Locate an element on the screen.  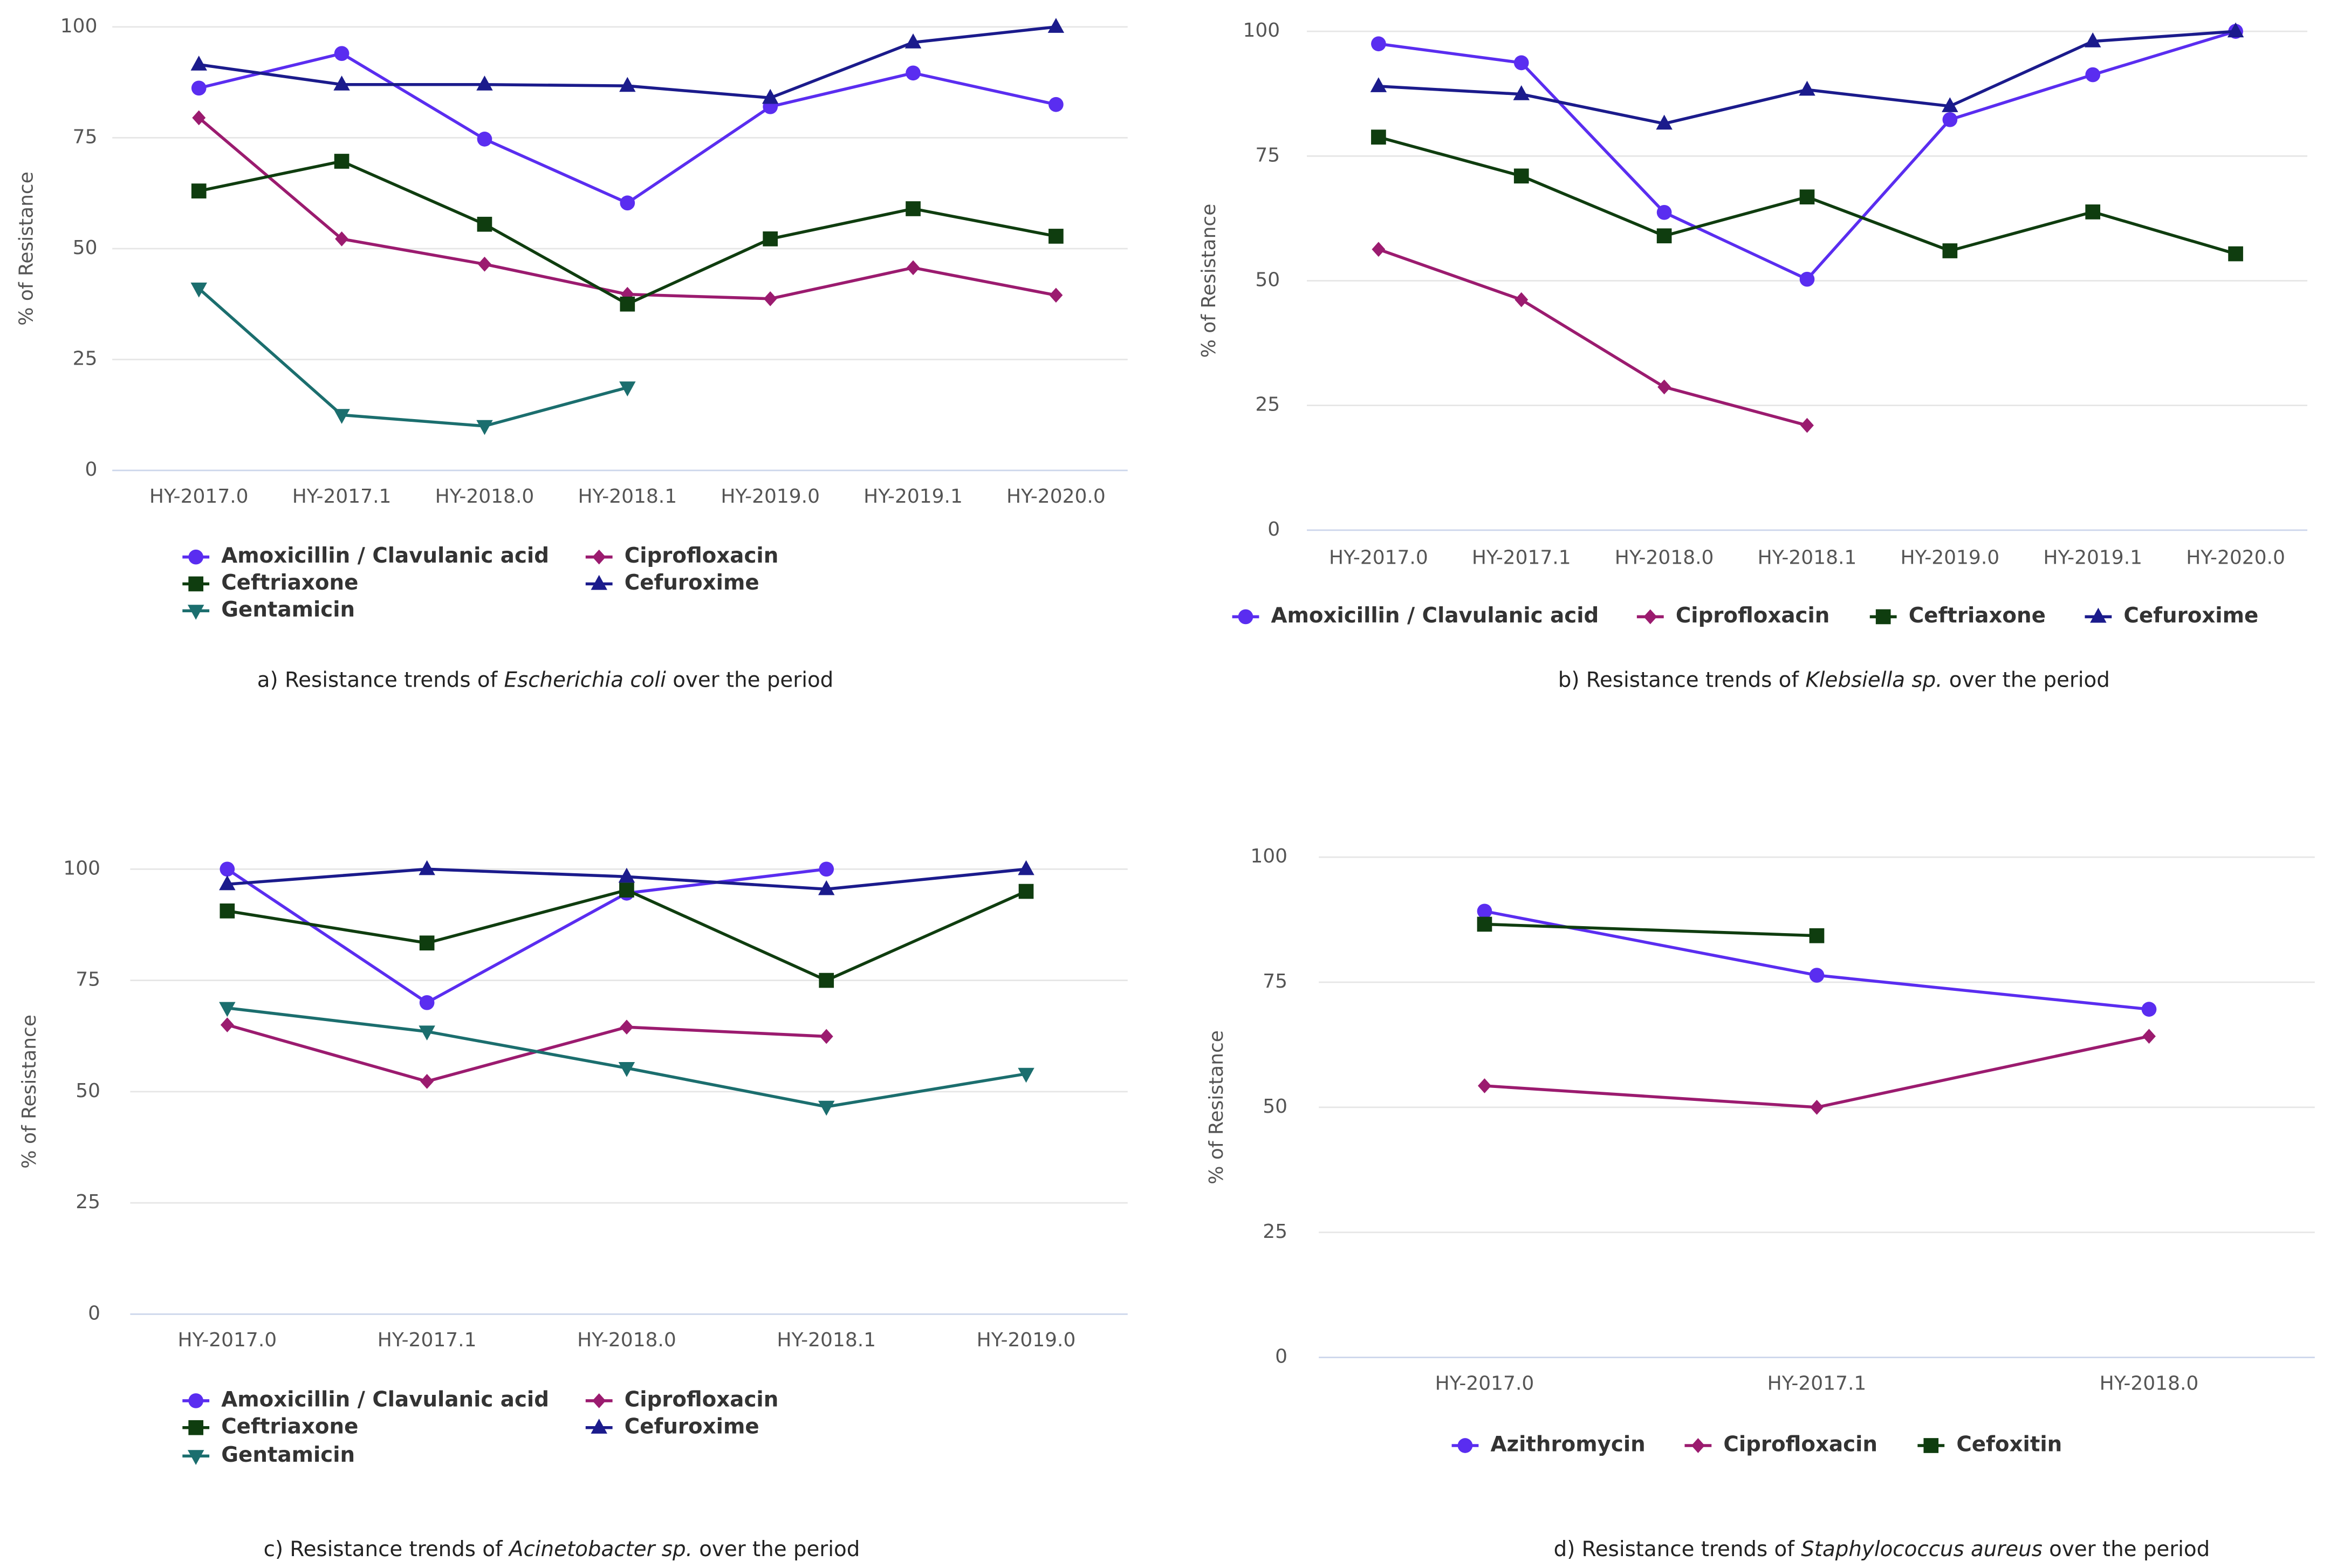
caption-text: d) Resistance trends of is located at coordinates (1677, 1549).